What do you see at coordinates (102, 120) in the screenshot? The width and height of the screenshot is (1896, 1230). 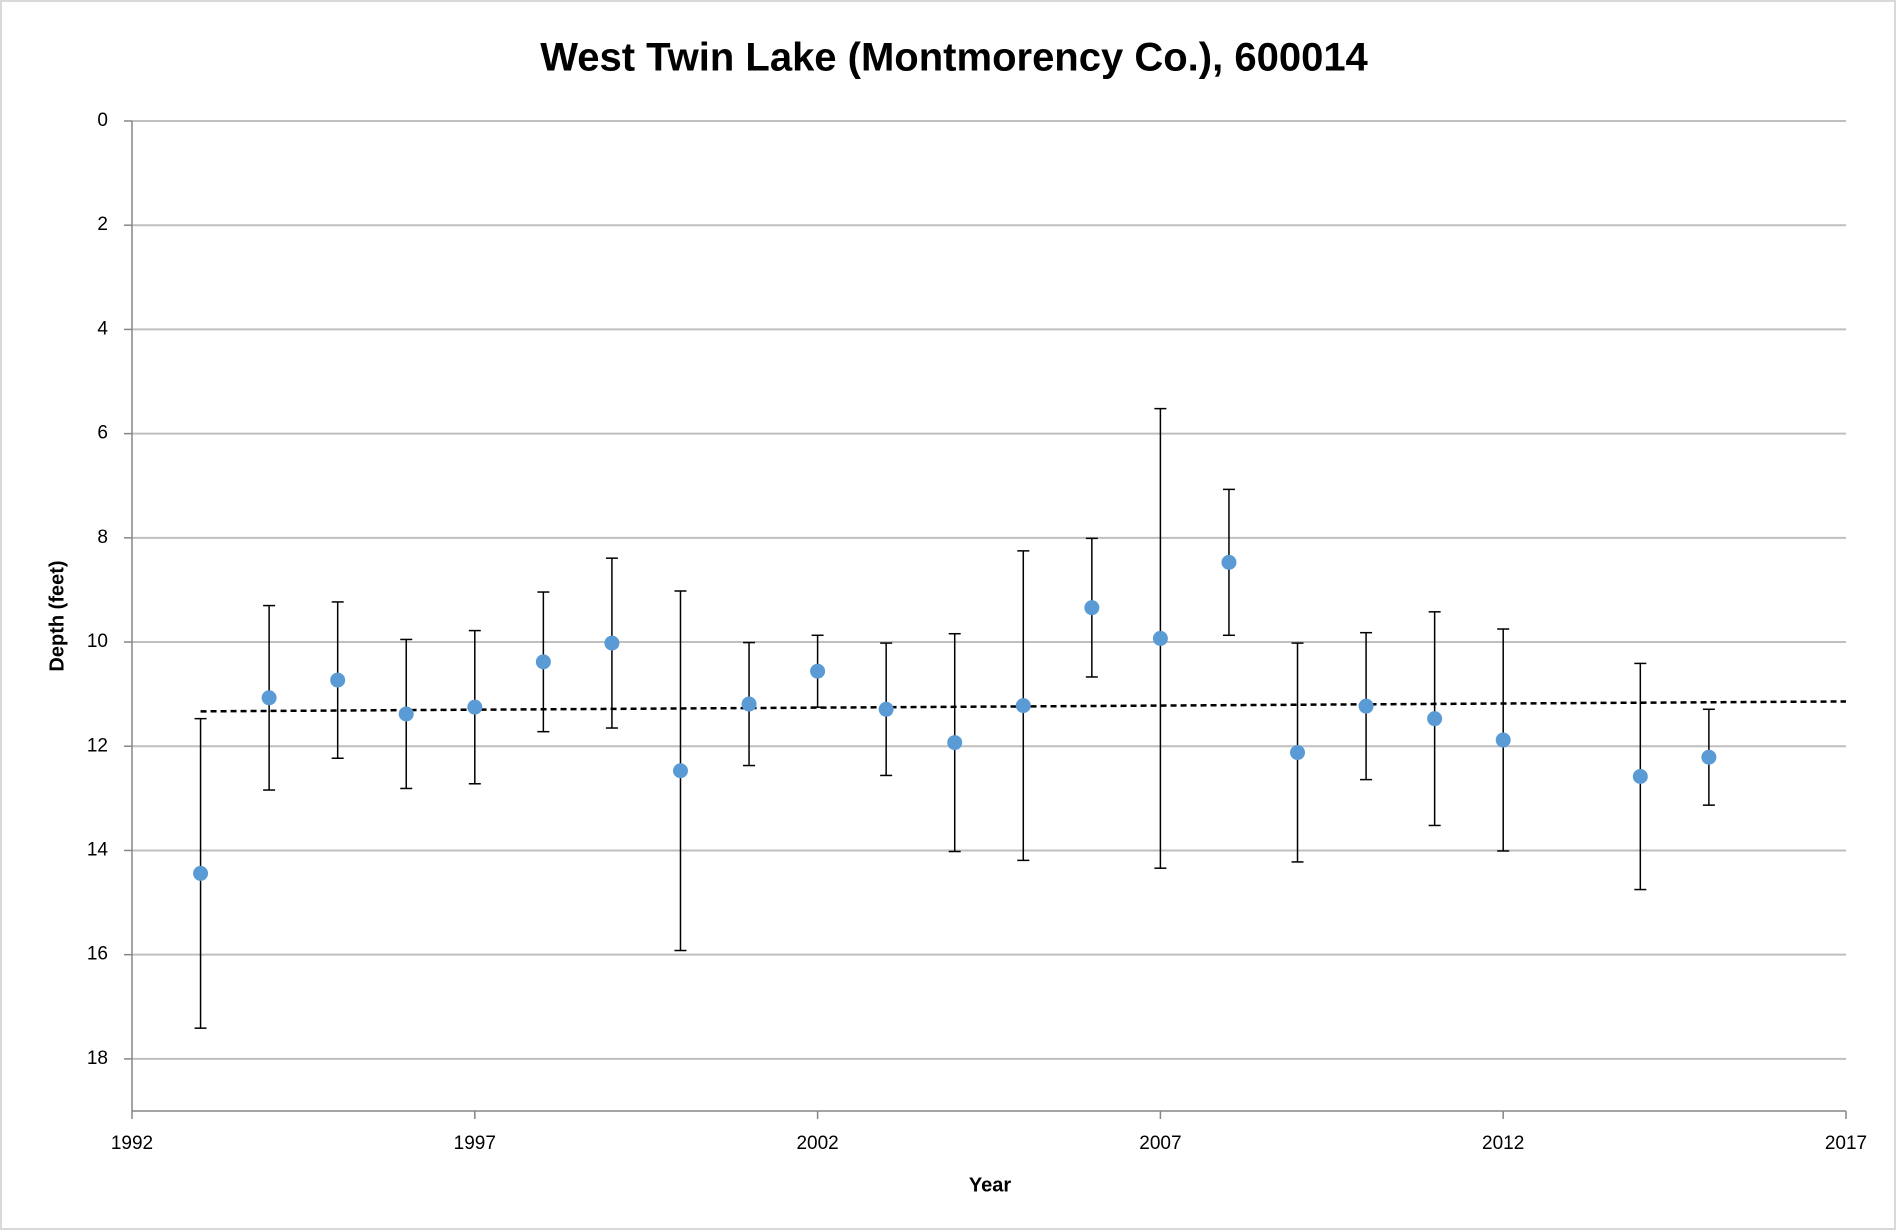 I see `y-tick-label: 0` at bounding box center [102, 120].